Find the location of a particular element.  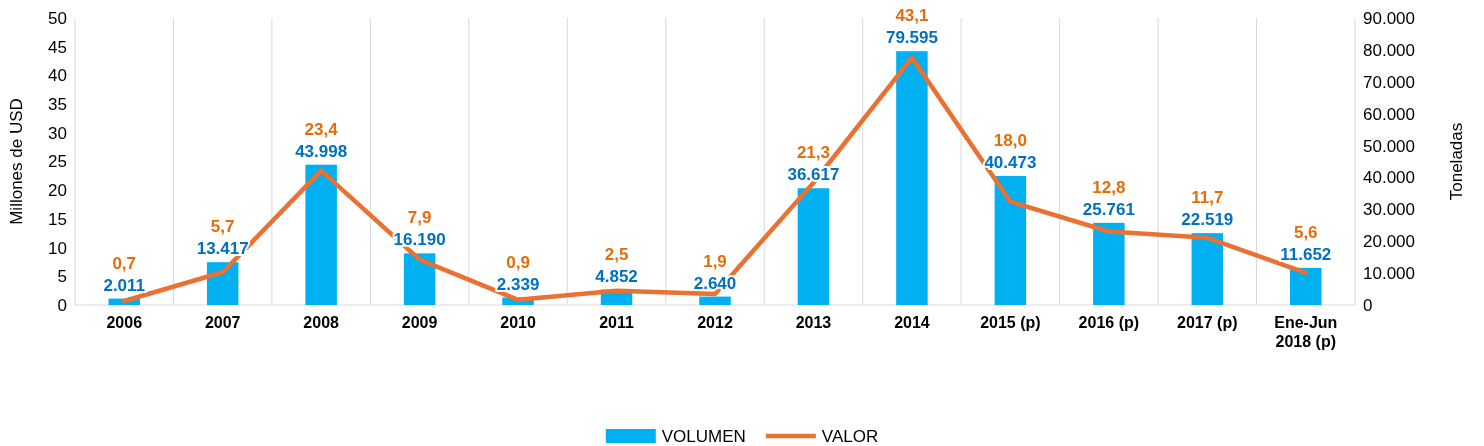

y-tick-label: 15 is located at coordinates (57, 219).